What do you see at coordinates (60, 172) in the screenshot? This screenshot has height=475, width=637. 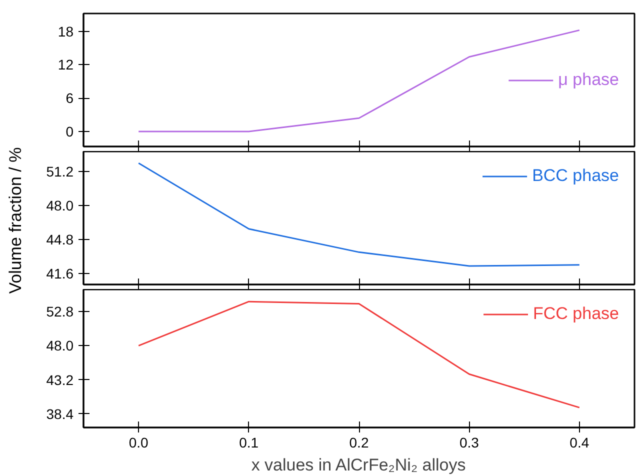 I see `y-tick-label: 51.2` at bounding box center [60, 172].